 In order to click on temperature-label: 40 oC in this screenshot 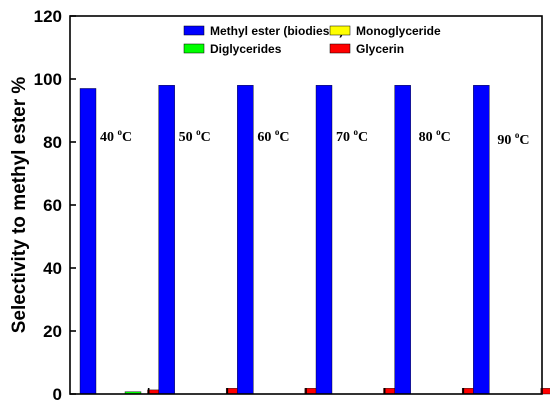, I will do `click(116, 136)`.